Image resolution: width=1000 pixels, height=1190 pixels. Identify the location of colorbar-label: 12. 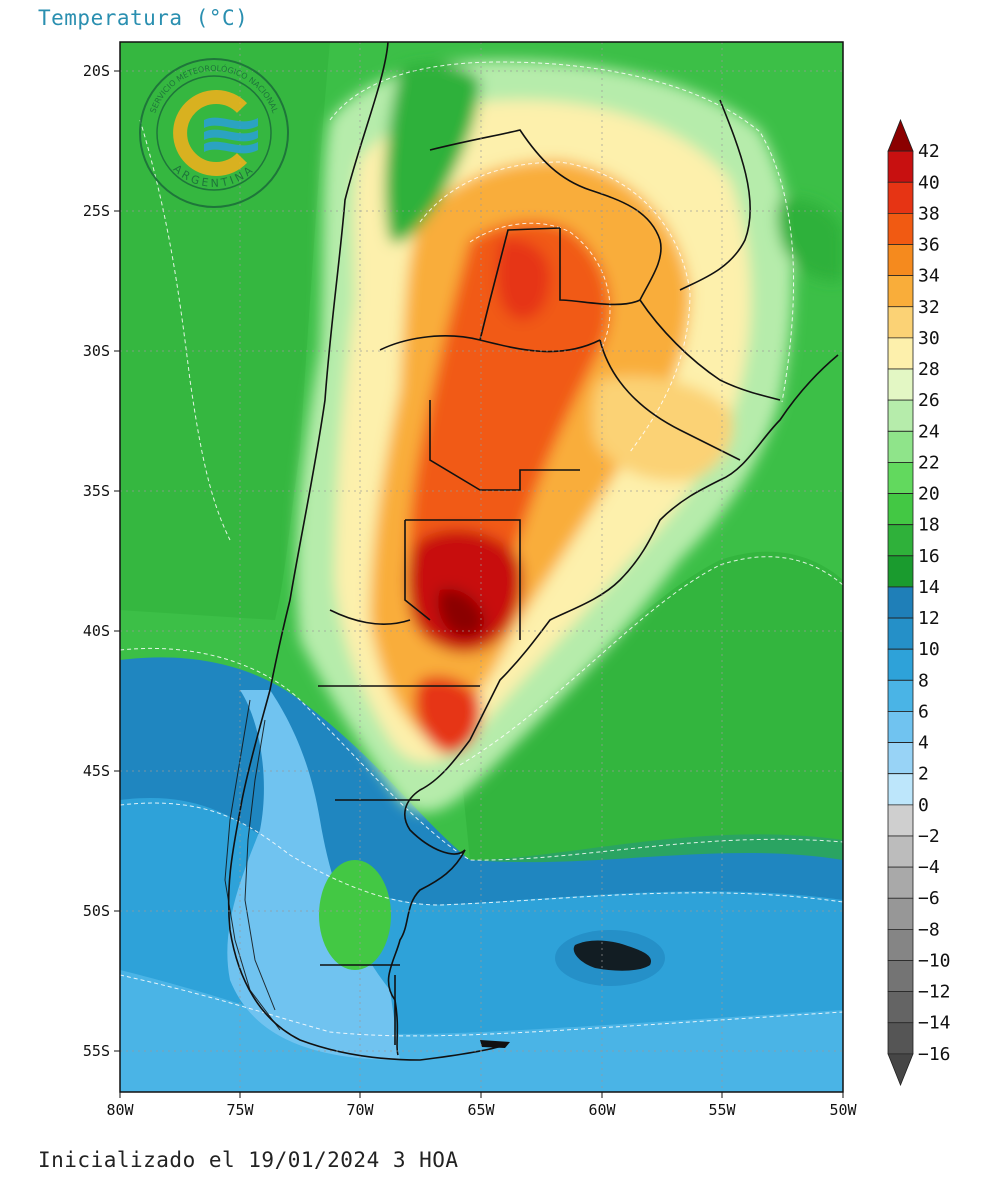
(929, 618).